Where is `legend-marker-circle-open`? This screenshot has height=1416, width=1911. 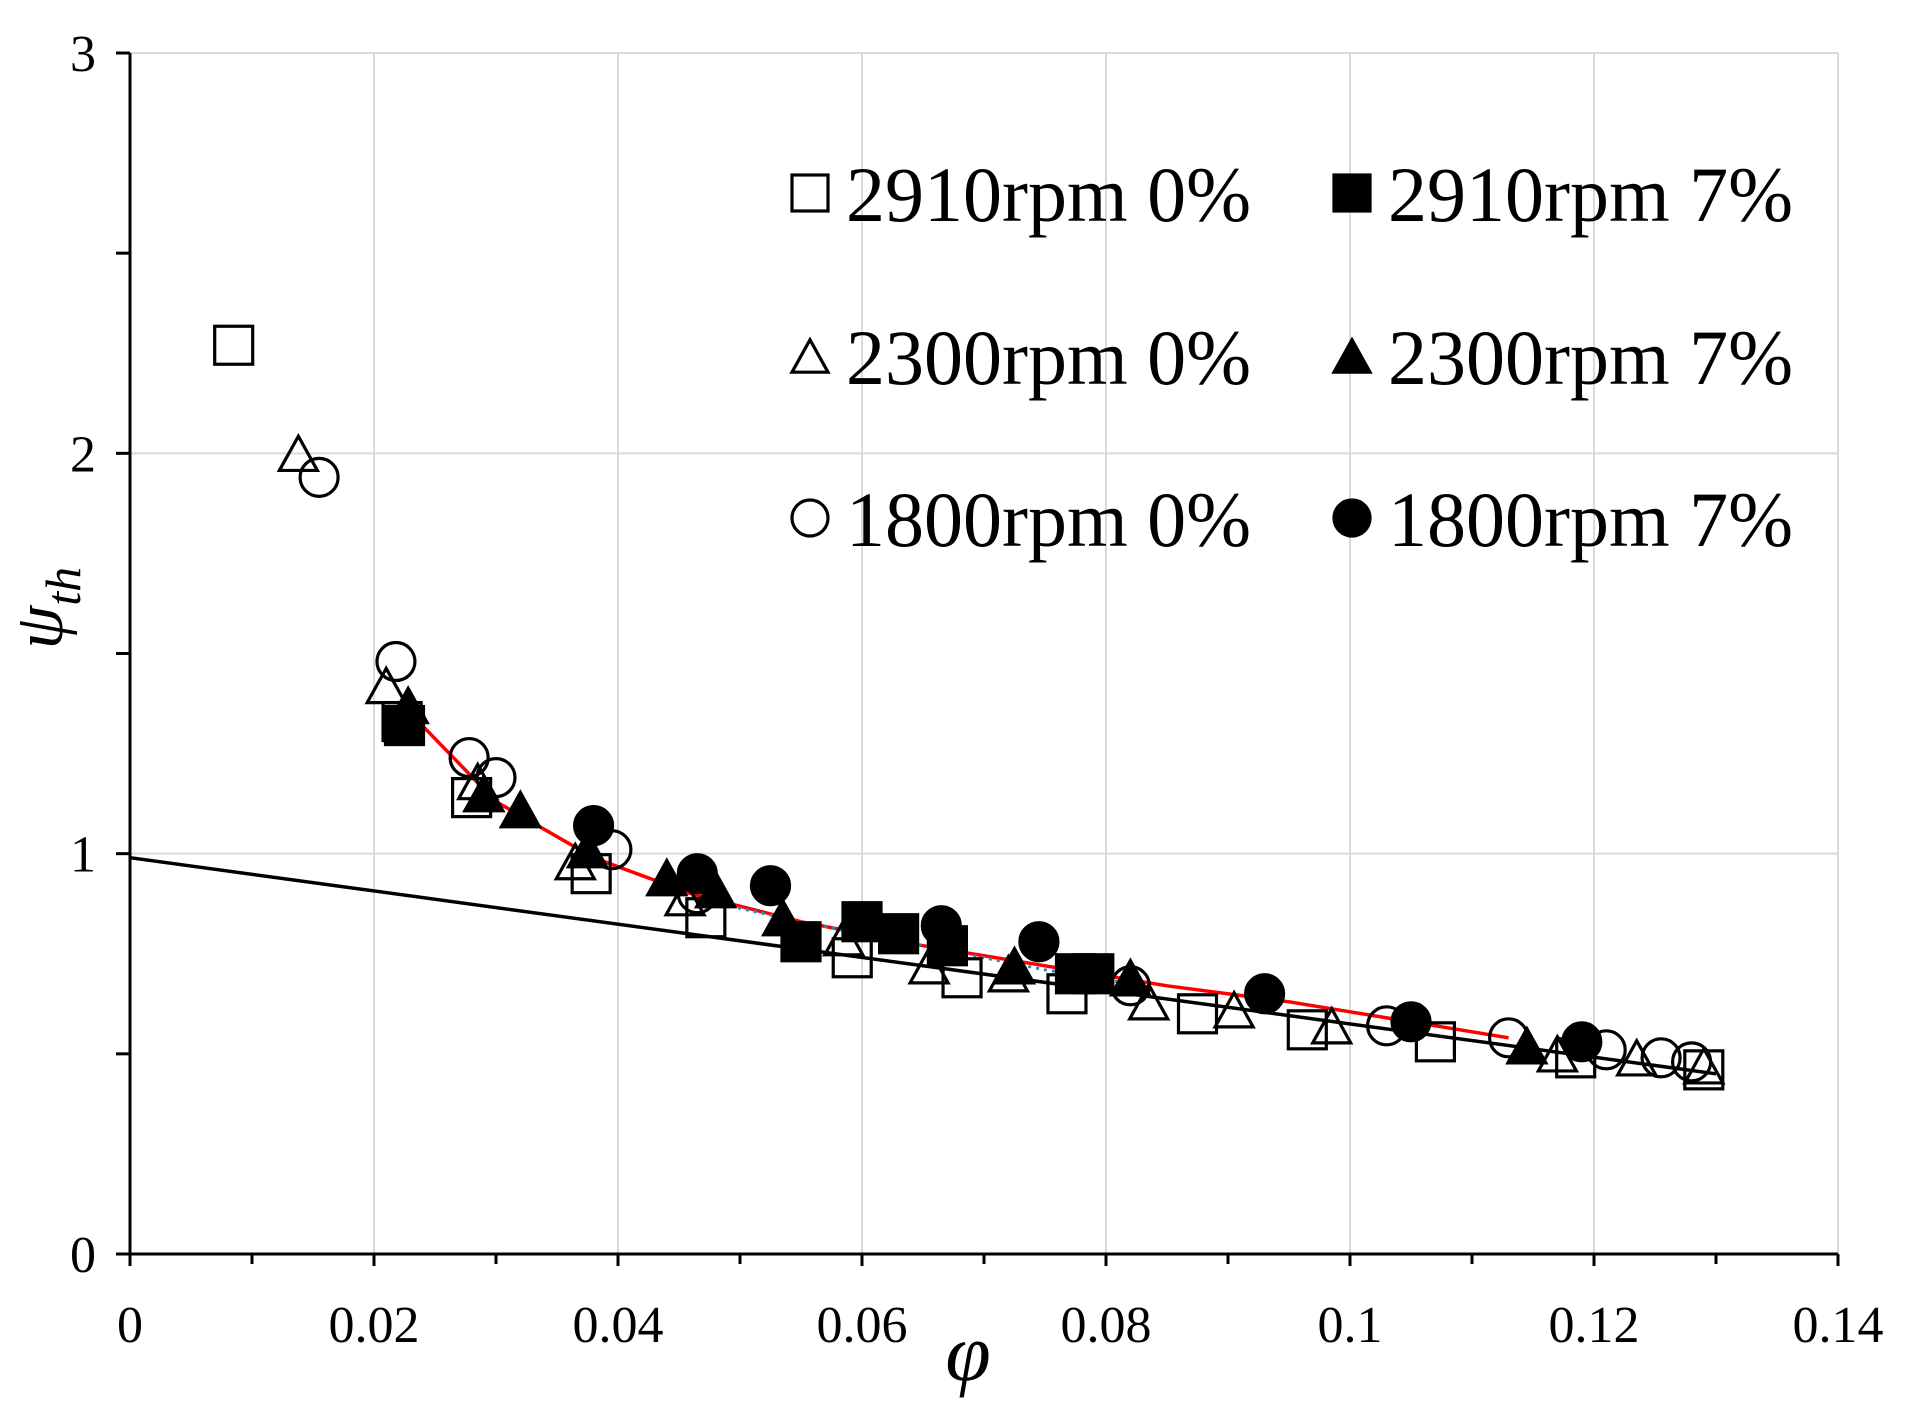 legend-marker-circle-open is located at coordinates (810, 518).